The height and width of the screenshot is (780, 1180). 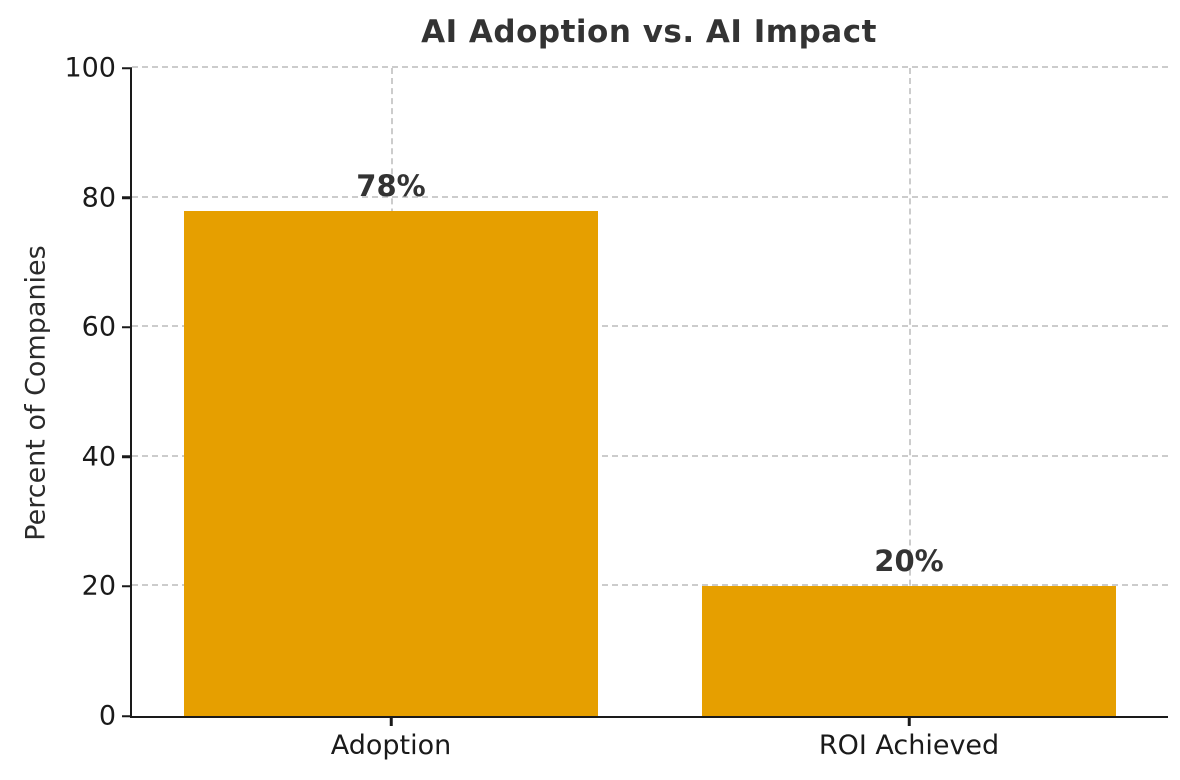 What do you see at coordinates (98, 457) in the screenshot?
I see `y-axis-tick-label: 40` at bounding box center [98, 457].